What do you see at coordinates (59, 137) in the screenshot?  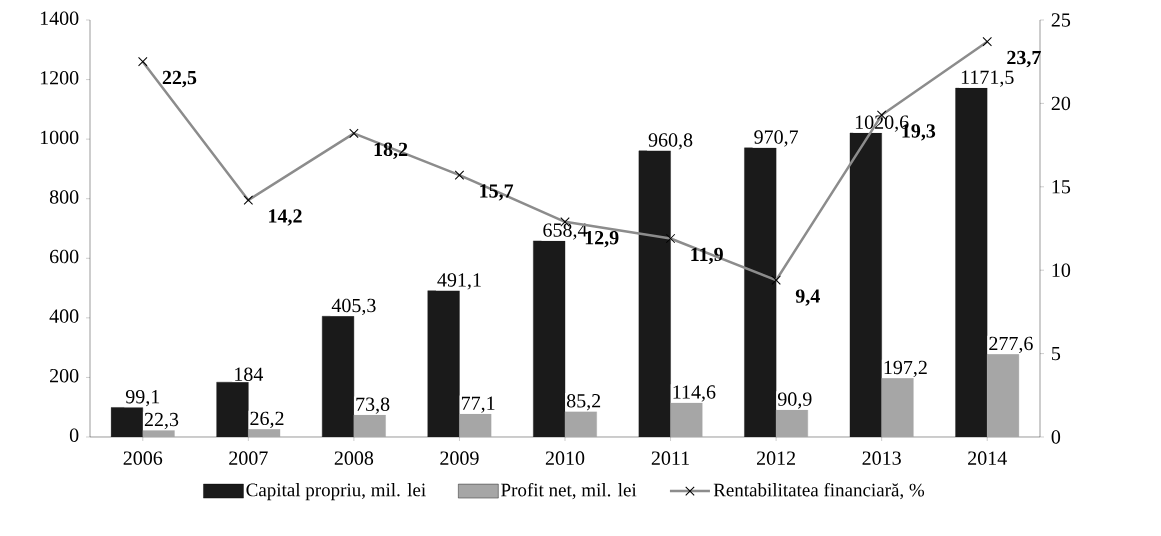 I see `y-tick-label: 1000` at bounding box center [59, 137].